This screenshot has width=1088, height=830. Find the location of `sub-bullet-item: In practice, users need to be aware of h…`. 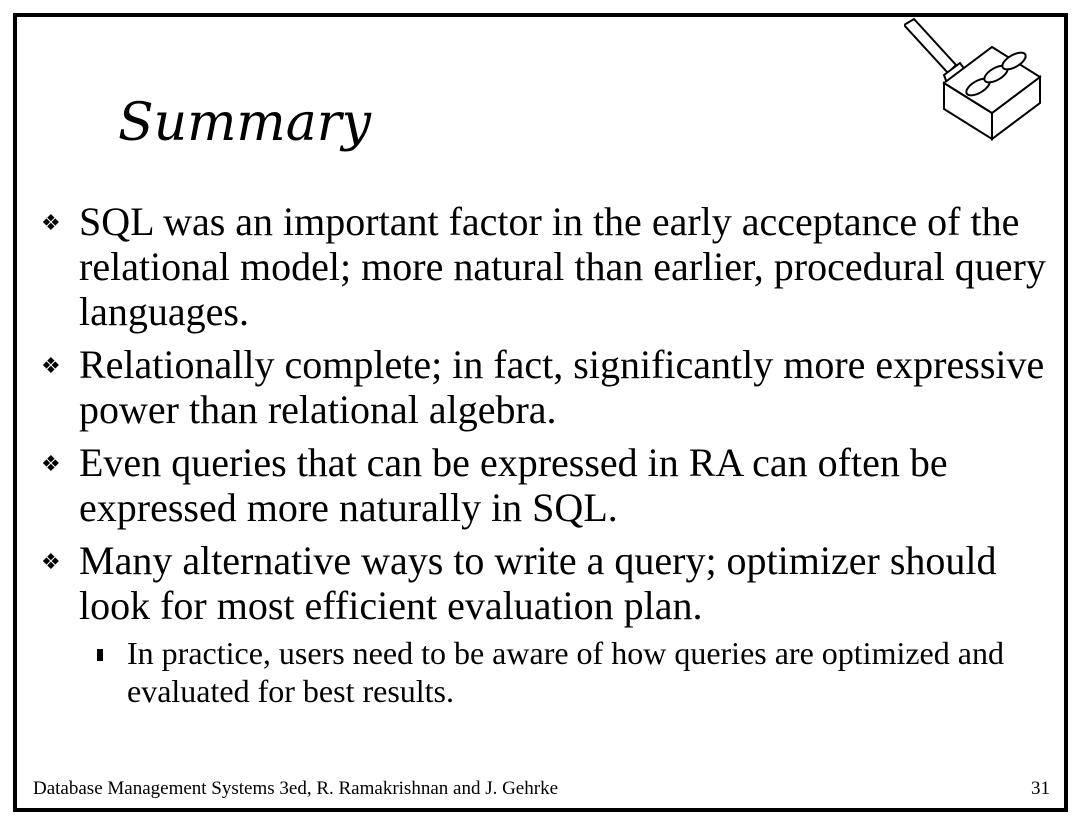

sub-bullet-item: In practice, users need to be aware of h… is located at coordinates (545, 672).